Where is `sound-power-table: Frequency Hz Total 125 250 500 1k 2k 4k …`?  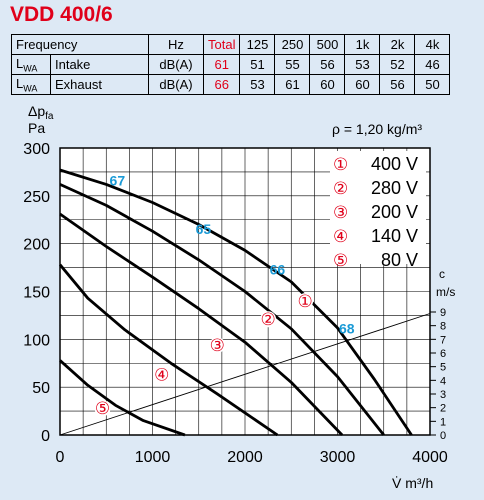 sound-power-table: Frequency Hz Total 125 250 500 1k 2k 4k … is located at coordinates (231, 64).